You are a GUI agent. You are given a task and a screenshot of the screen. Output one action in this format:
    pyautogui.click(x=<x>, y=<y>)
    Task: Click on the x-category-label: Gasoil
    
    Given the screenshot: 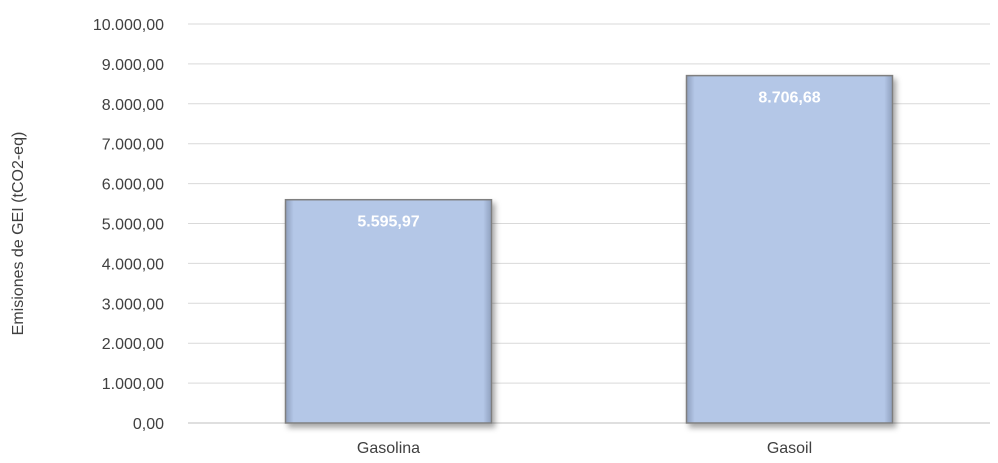 What is the action you would take?
    pyautogui.click(x=789, y=448)
    